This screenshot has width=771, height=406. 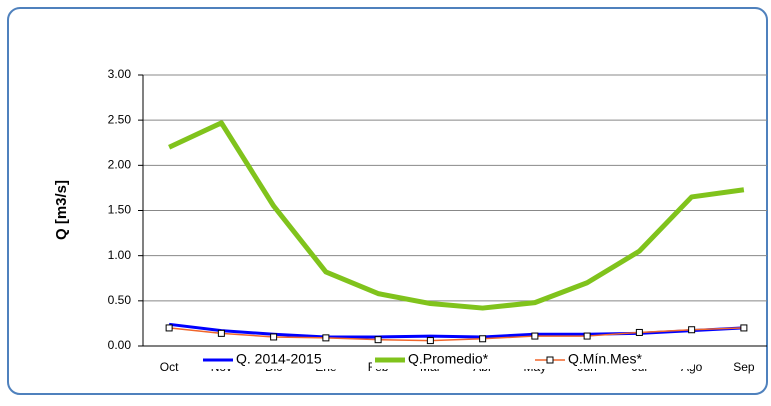 I want to click on y-tick-label: 0.50, so click(x=120, y=300).